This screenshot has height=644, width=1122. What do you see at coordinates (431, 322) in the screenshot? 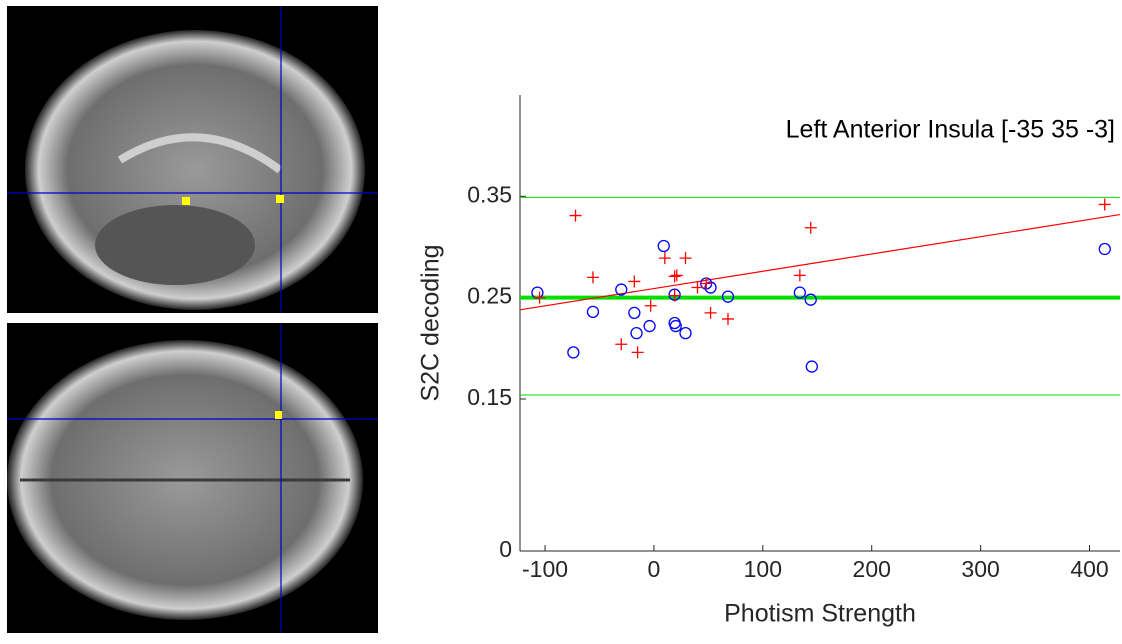
I see `y-axis-label: S2C decoding` at bounding box center [431, 322].